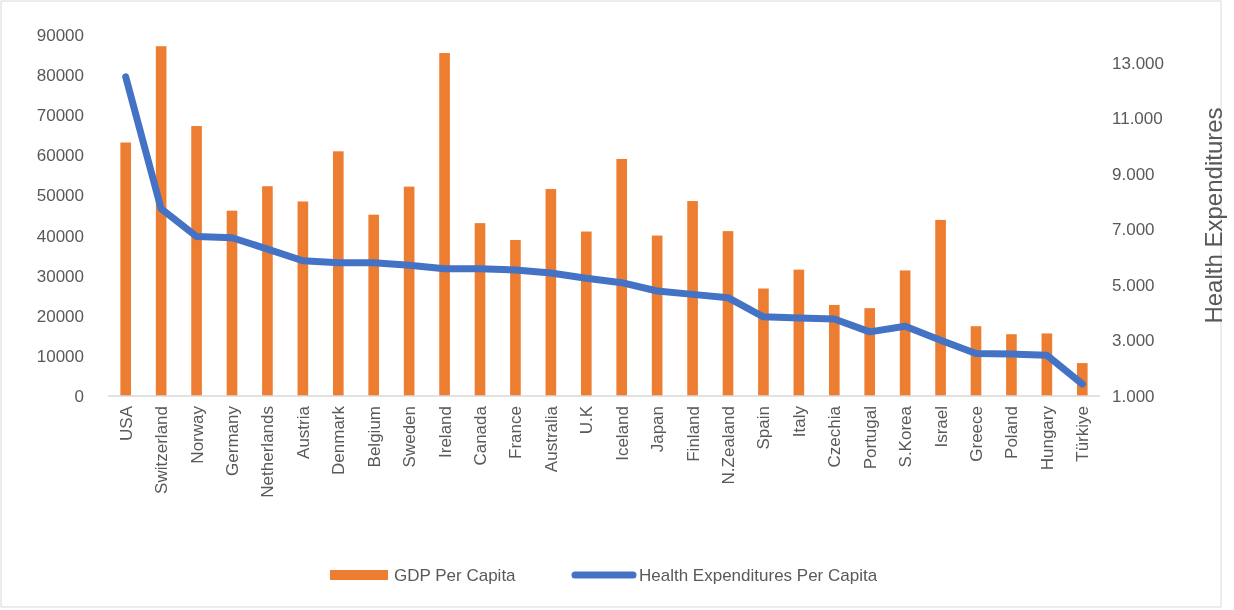 The width and height of the screenshot is (1234, 610). Describe the element at coordinates (1213, 215) in the screenshot. I see `y2-axis-title: Health Expenditures` at that location.